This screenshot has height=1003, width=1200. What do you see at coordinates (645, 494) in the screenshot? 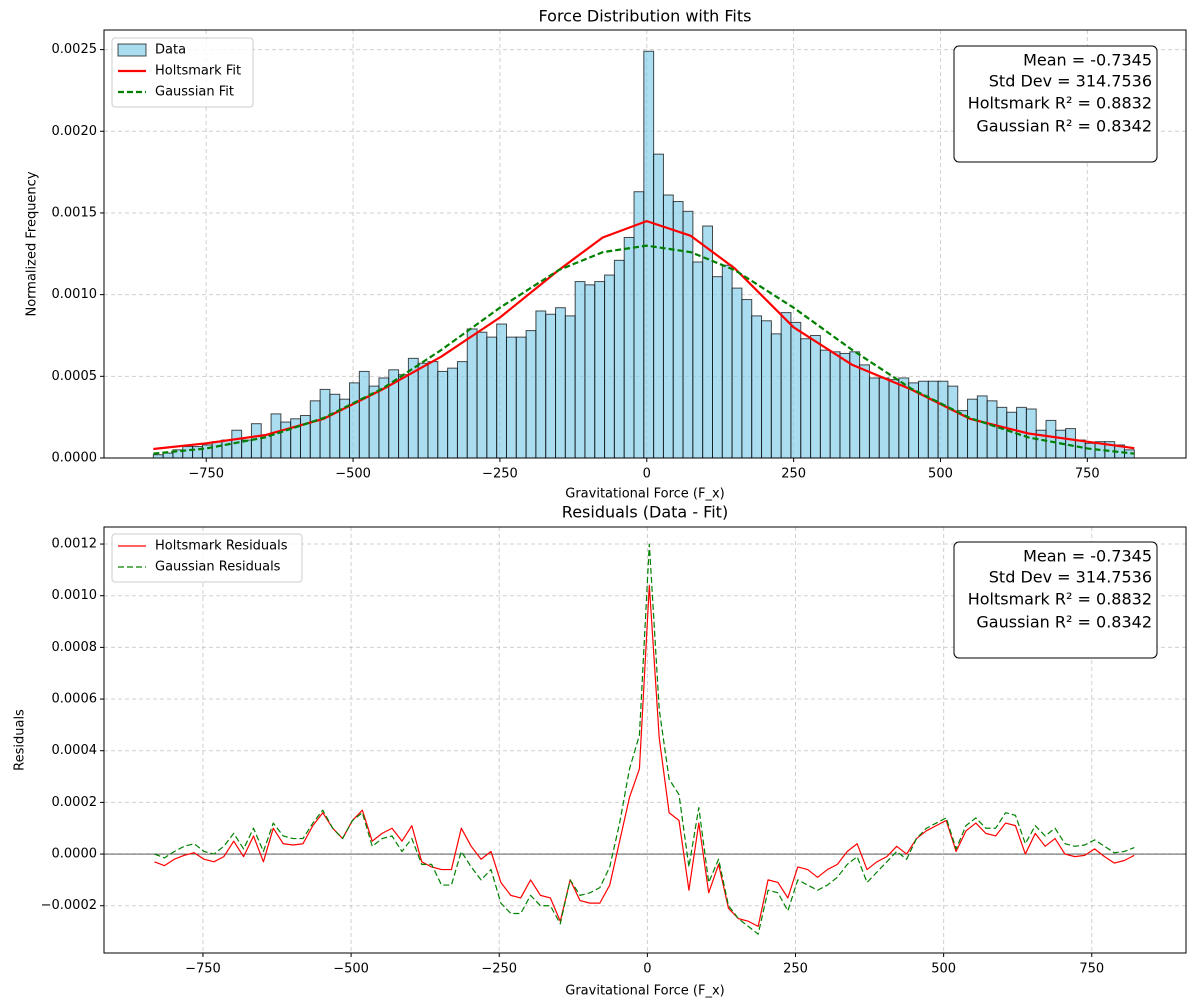
I see `x-axis-label: Gravitational Force (F_x)` at bounding box center [645, 494].